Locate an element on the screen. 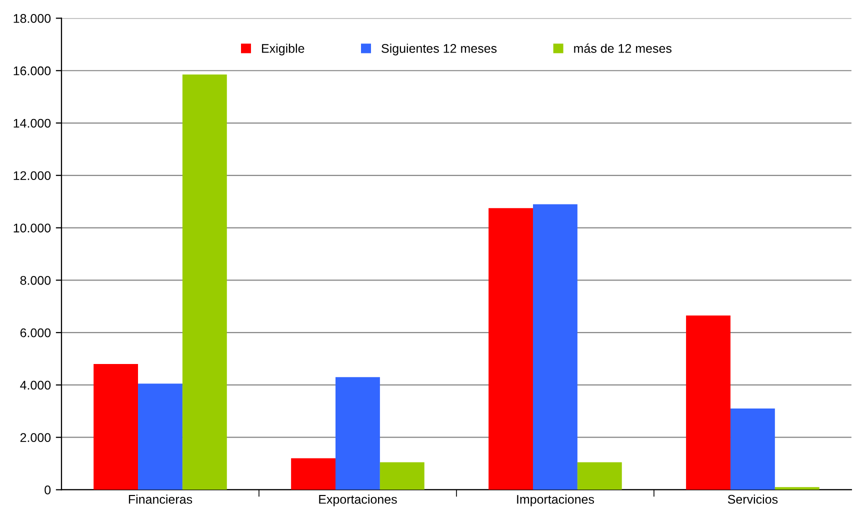  x-tick-label: Servicios is located at coordinates (753, 499).